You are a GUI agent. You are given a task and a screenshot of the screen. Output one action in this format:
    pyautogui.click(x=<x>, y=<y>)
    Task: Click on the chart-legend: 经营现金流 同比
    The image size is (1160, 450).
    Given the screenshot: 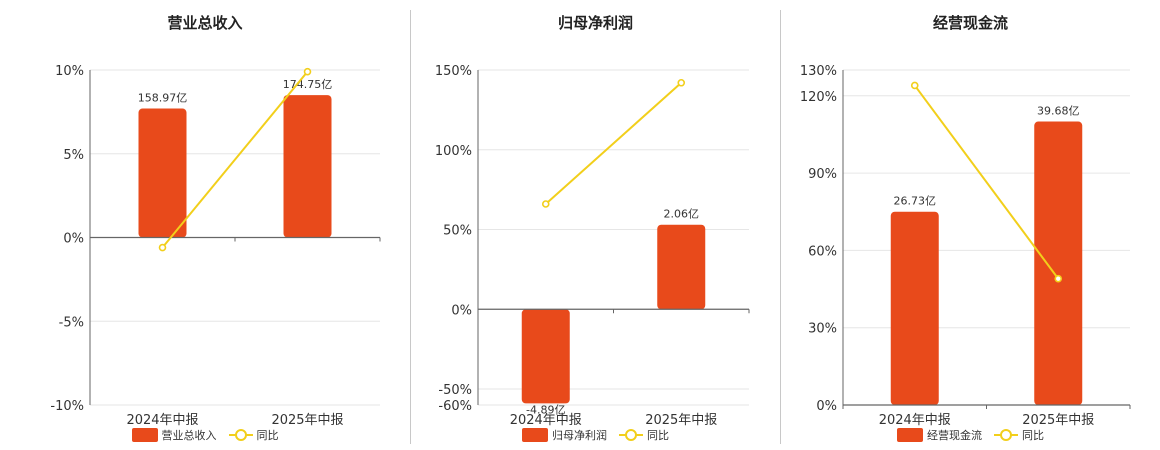 What is the action you would take?
    pyautogui.click(x=970, y=435)
    